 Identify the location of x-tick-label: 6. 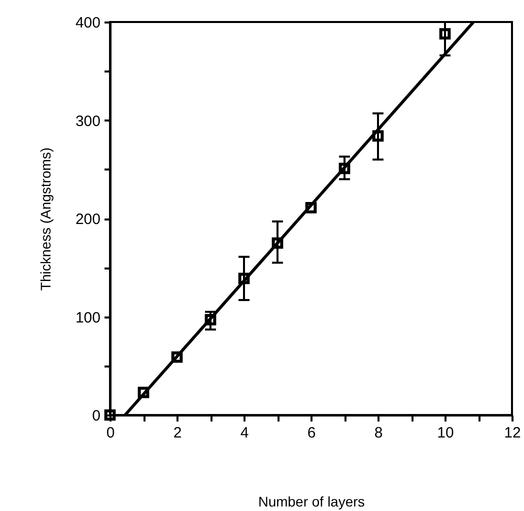
(311, 433).